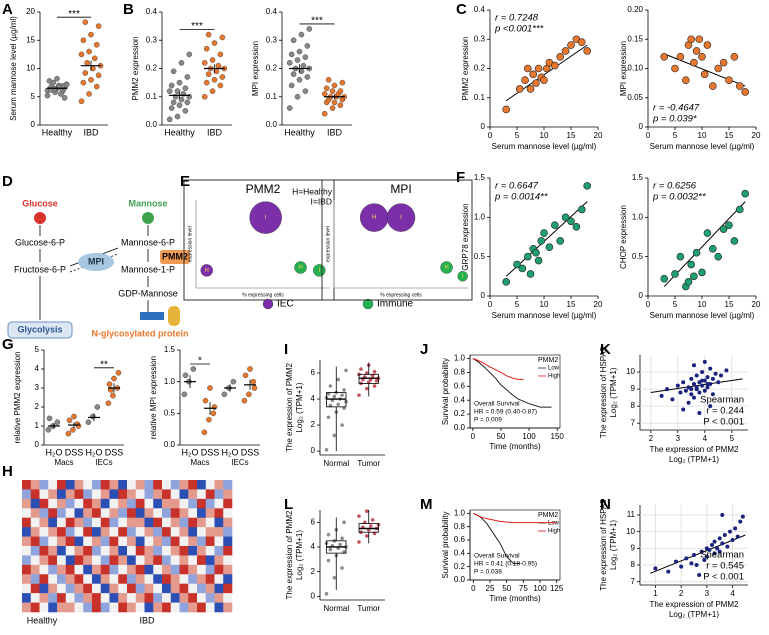 The width and height of the screenshot is (769, 635). I want to click on annotation: P < 0.001, so click(723, 577).